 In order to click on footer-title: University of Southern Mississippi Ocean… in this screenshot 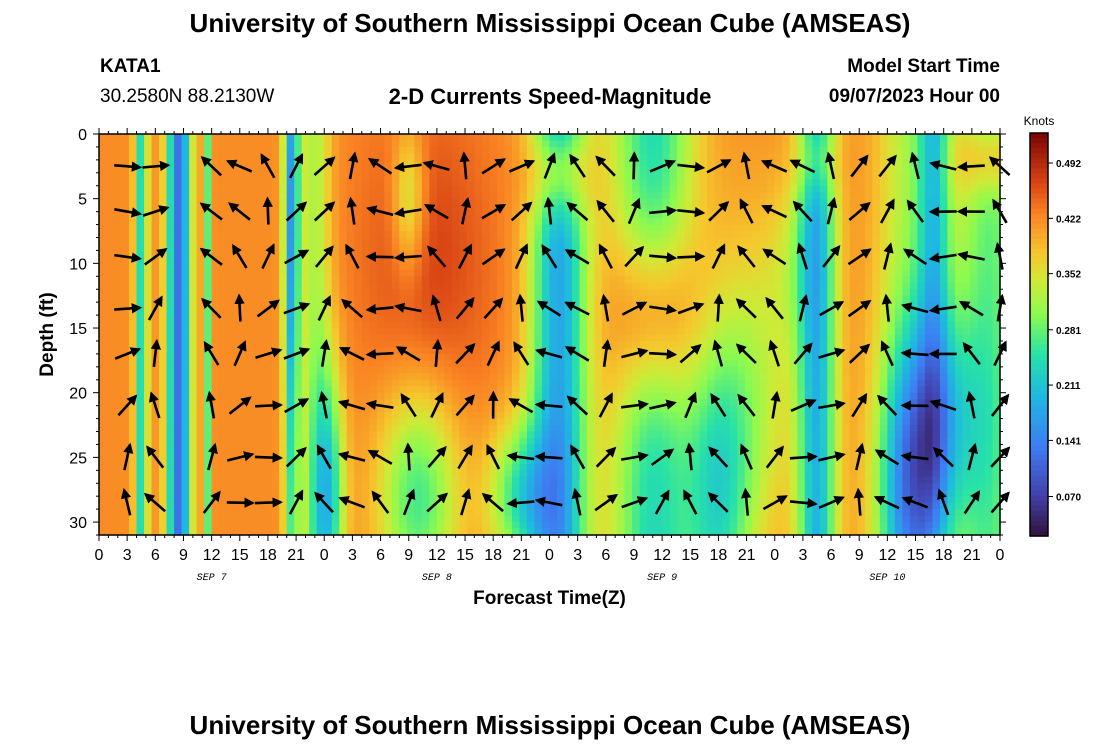, I will do `click(550, 725)`.